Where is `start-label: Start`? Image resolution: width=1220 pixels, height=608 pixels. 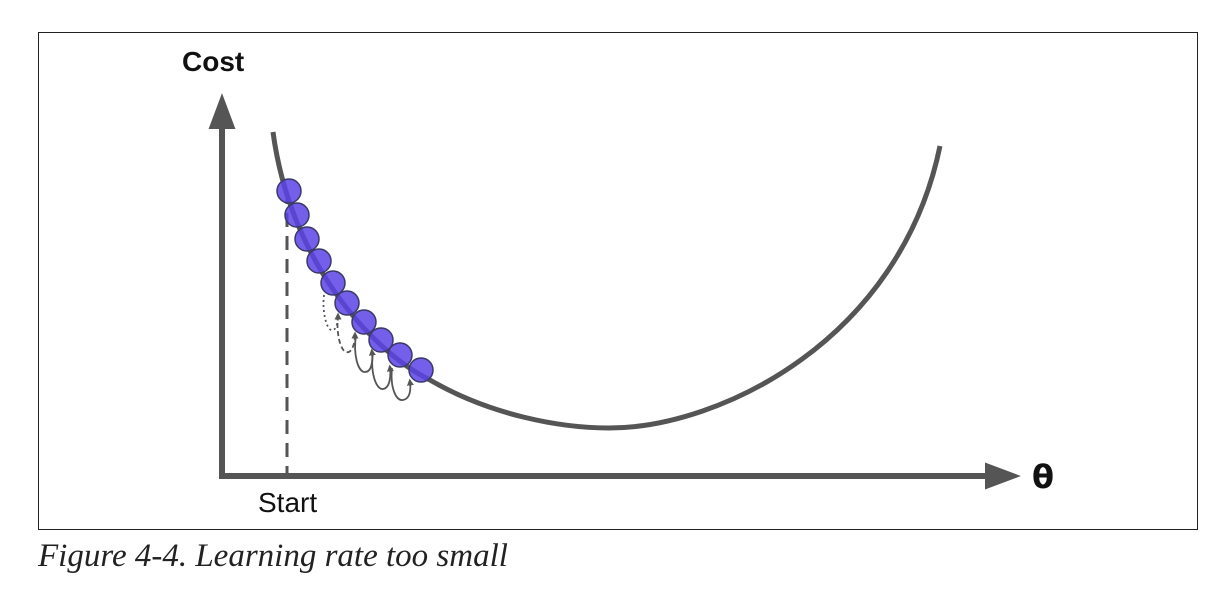 start-label: Start is located at coordinates (287, 502).